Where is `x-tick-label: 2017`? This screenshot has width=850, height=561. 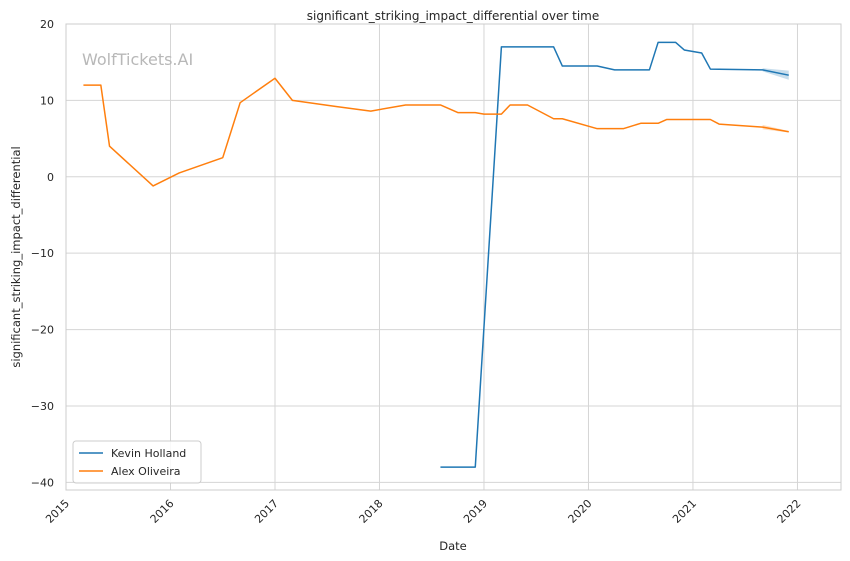
x-tick-label: 2017 is located at coordinates (266, 511).